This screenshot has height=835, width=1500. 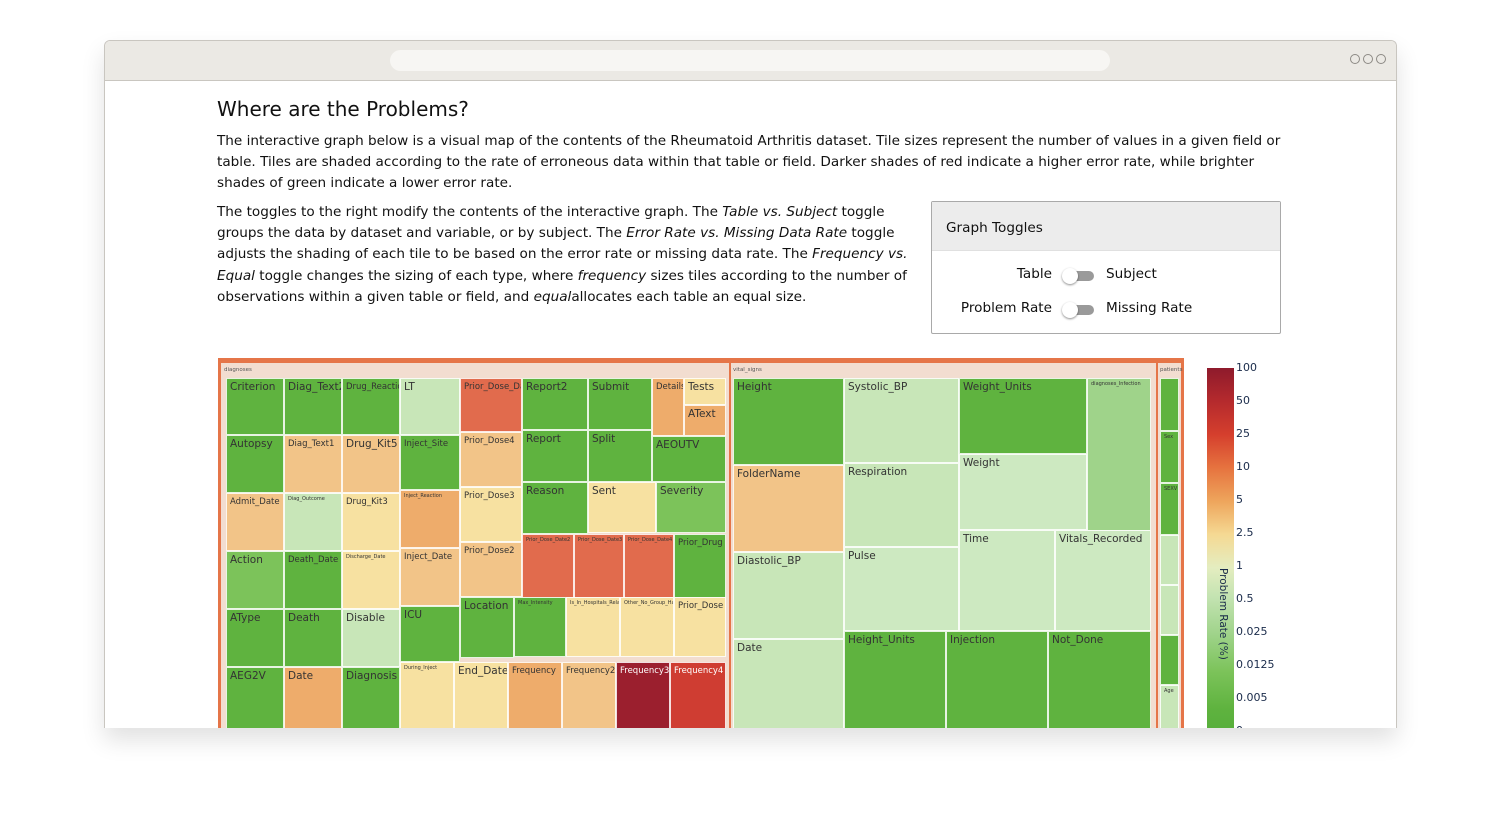 I want to click on treemap-tile: Severity, so click(x=691, y=507).